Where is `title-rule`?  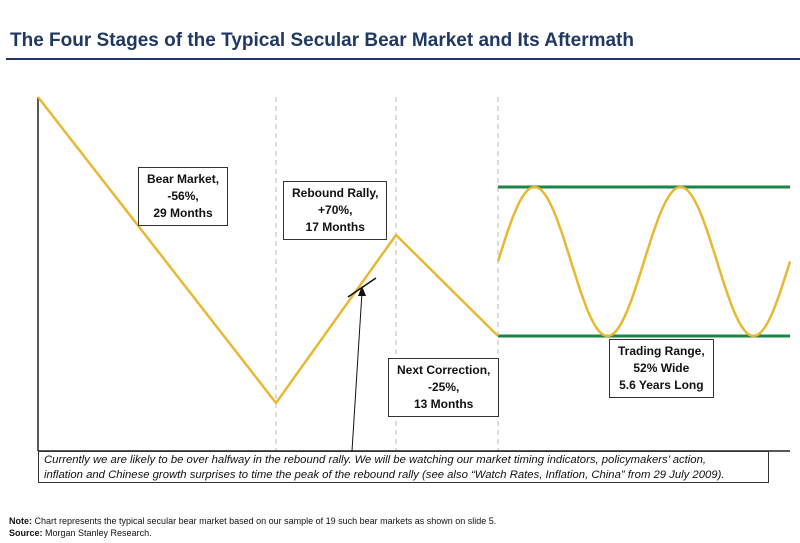 title-rule is located at coordinates (403, 59).